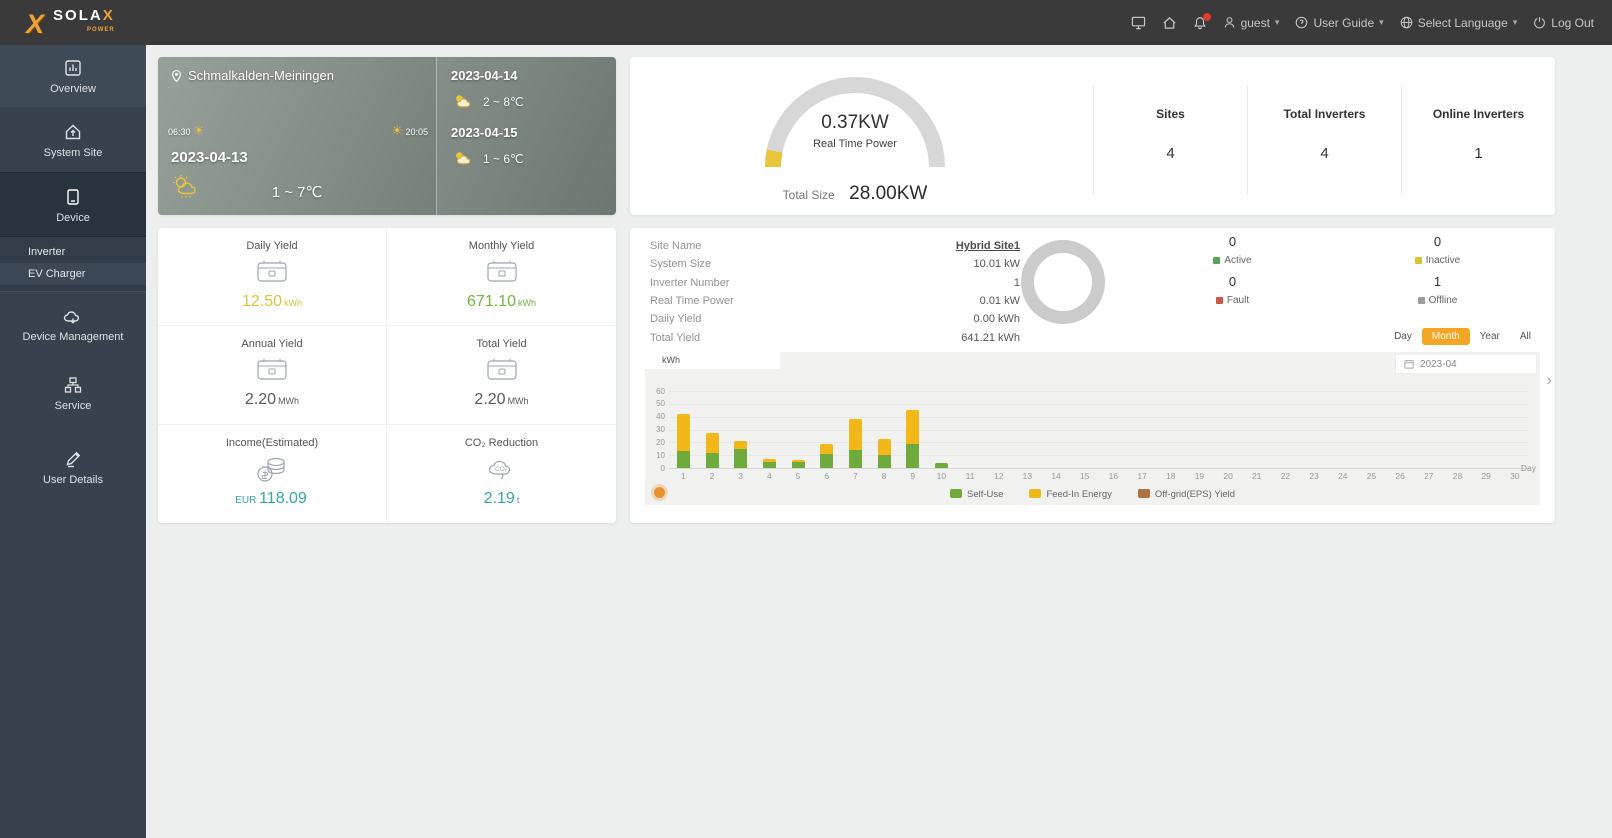  Describe the element at coordinates (855, 476) in the screenshot. I see `x-tick: 7` at that location.